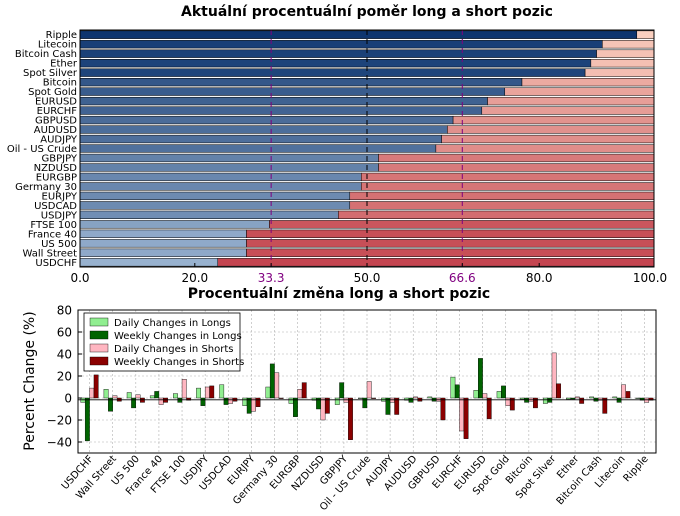 This screenshot has height=516, width=680. Describe the element at coordinates (462, 278) in the screenshot. I see `x-tick-label: 66.6` at that location.